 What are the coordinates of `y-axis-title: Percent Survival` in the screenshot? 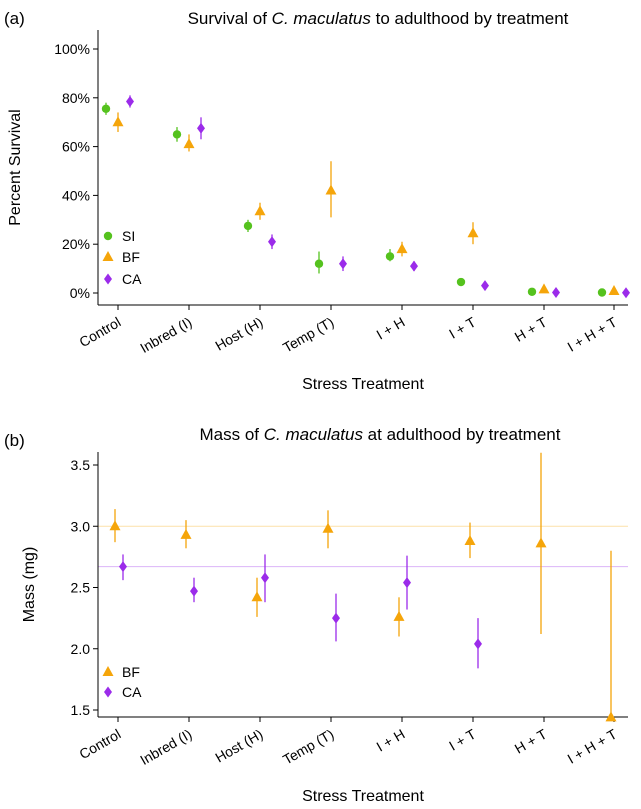 It's located at (15, 167).